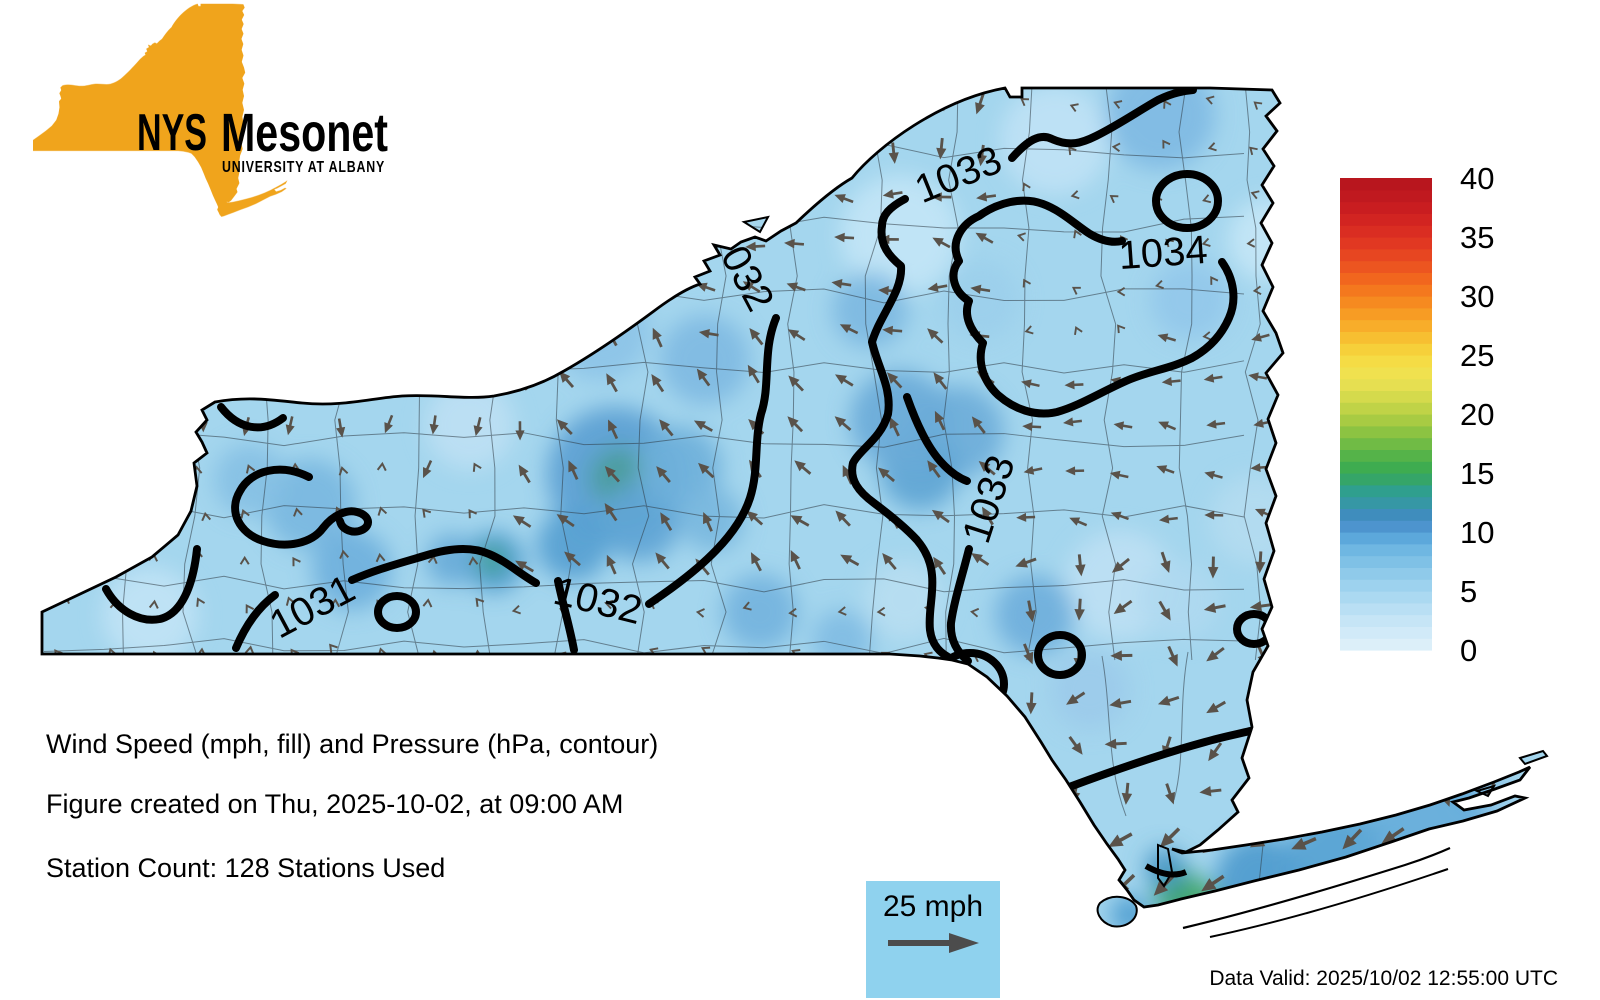  Describe the element at coordinates (1166, 870) in the screenshot. I see `east-river-line` at that location.